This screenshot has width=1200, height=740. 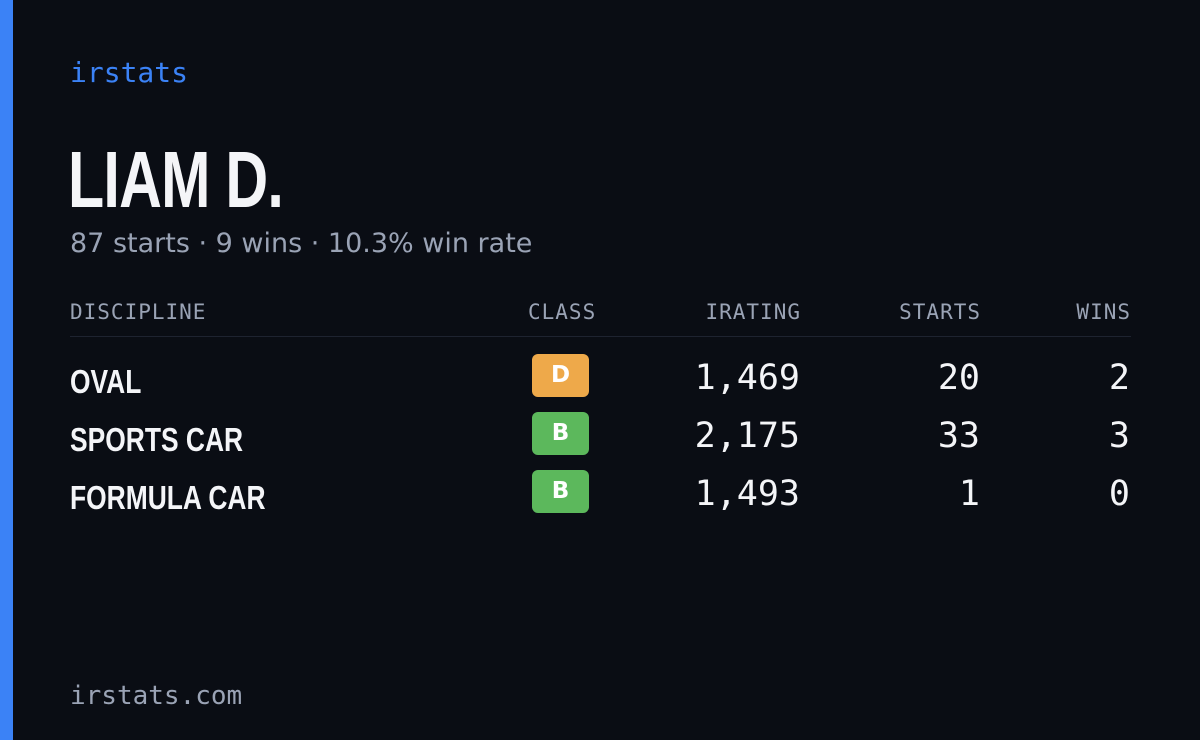 What do you see at coordinates (747, 494) in the screenshot?
I see `irating-value: 1,493` at bounding box center [747, 494].